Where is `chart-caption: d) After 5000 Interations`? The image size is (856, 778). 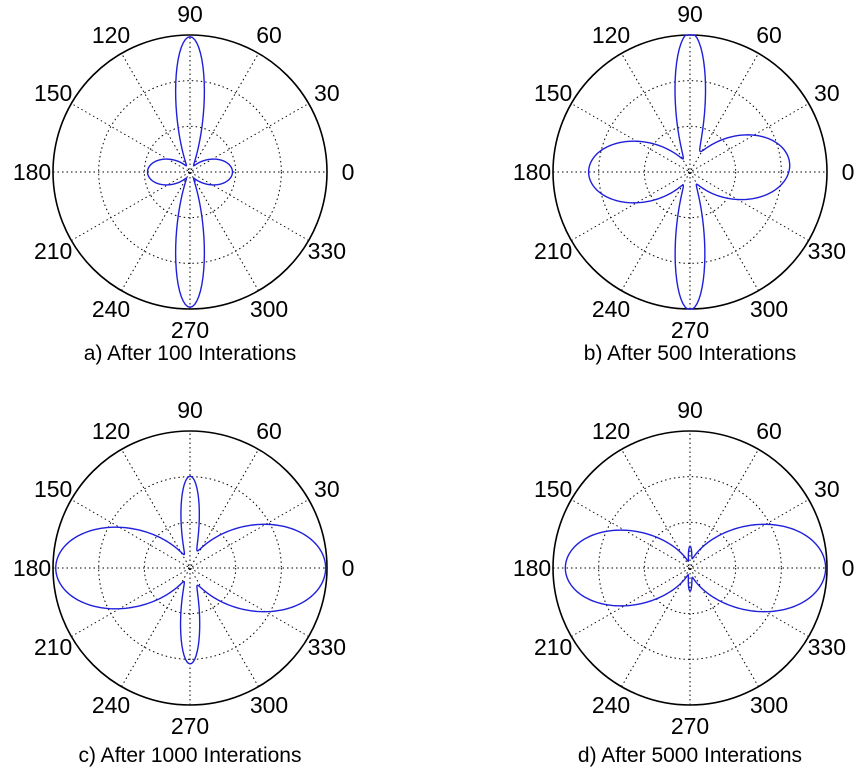 chart-caption: d) After 5000 Interations is located at coordinates (690, 755).